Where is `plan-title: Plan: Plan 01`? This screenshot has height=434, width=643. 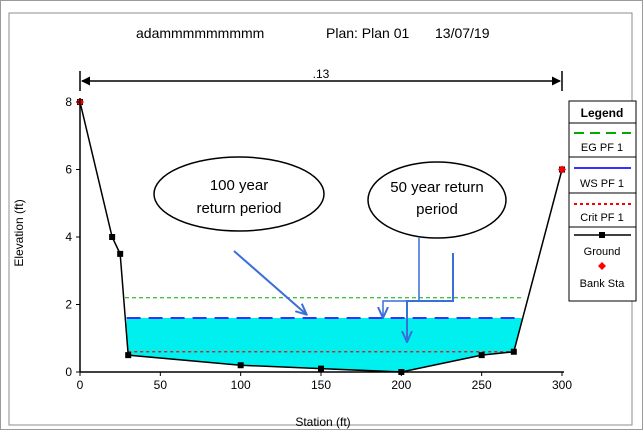
plan-title: Plan: Plan 01 is located at coordinates (367, 33).